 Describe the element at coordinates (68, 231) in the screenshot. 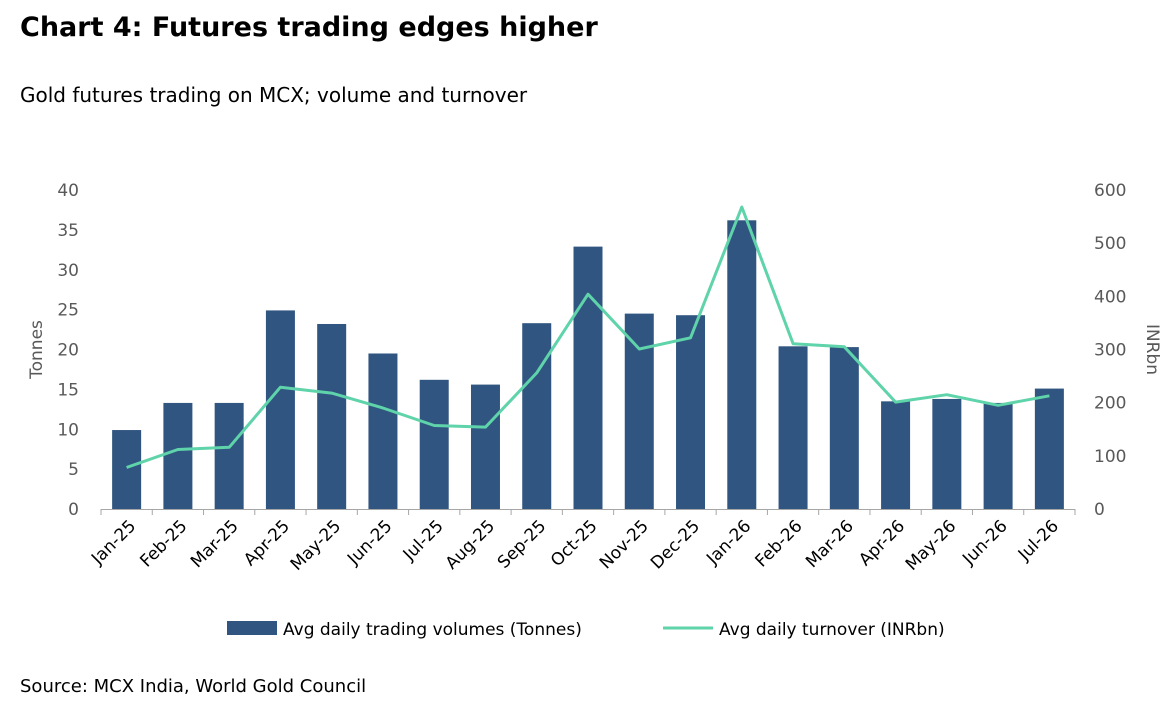

I see `y-left-tick-label: 35` at that location.